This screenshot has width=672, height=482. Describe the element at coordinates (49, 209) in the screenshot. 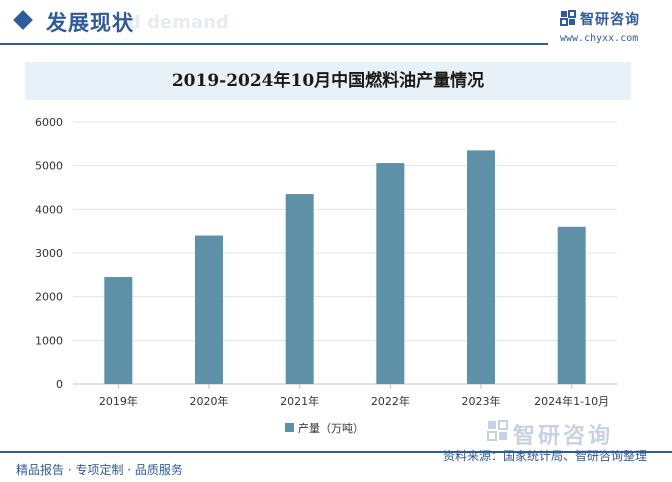

I see `y-tick-label: 4000` at that location.